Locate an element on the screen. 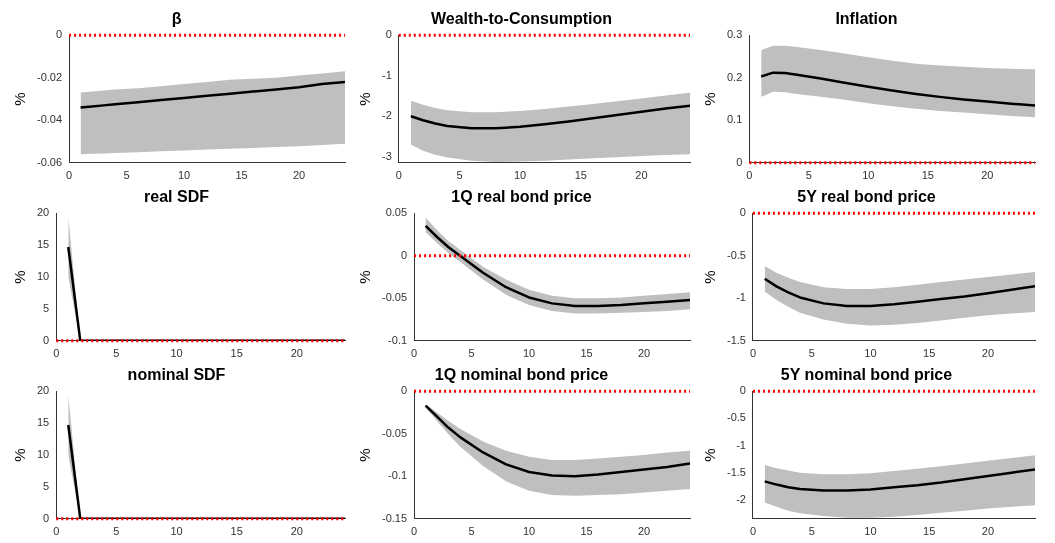 This screenshot has height=543, width=1055. y-tick-label: -3 is located at coordinates (387, 155).